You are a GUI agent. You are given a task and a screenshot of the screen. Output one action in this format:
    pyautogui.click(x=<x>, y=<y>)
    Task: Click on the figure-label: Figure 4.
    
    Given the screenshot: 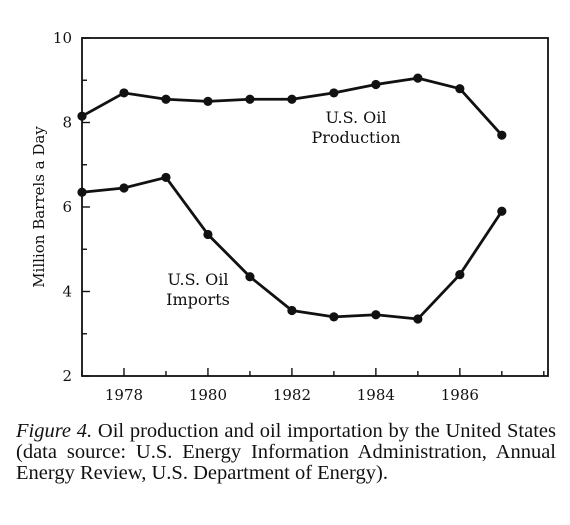 What is the action you would take?
    pyautogui.click(x=54, y=431)
    